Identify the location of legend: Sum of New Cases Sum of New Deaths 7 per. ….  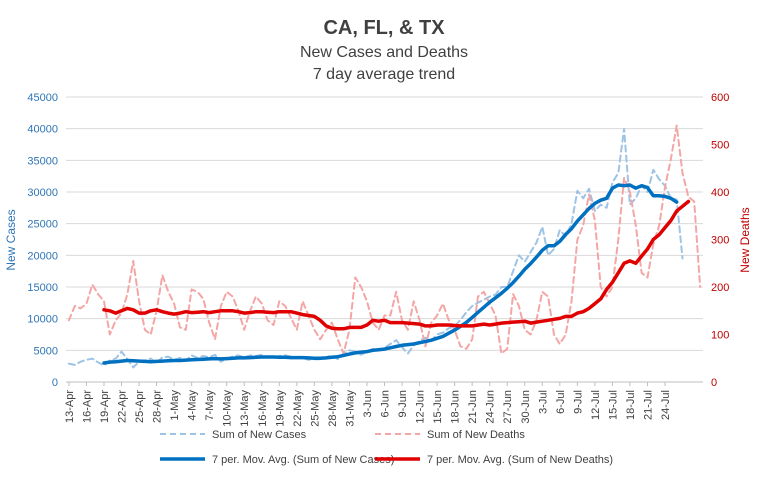
(386, 447).